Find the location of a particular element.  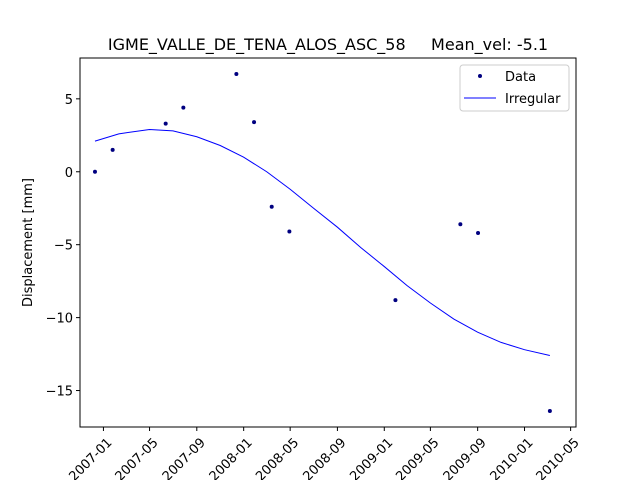

x-tick-label: 2009-01 is located at coordinates (371, 457).